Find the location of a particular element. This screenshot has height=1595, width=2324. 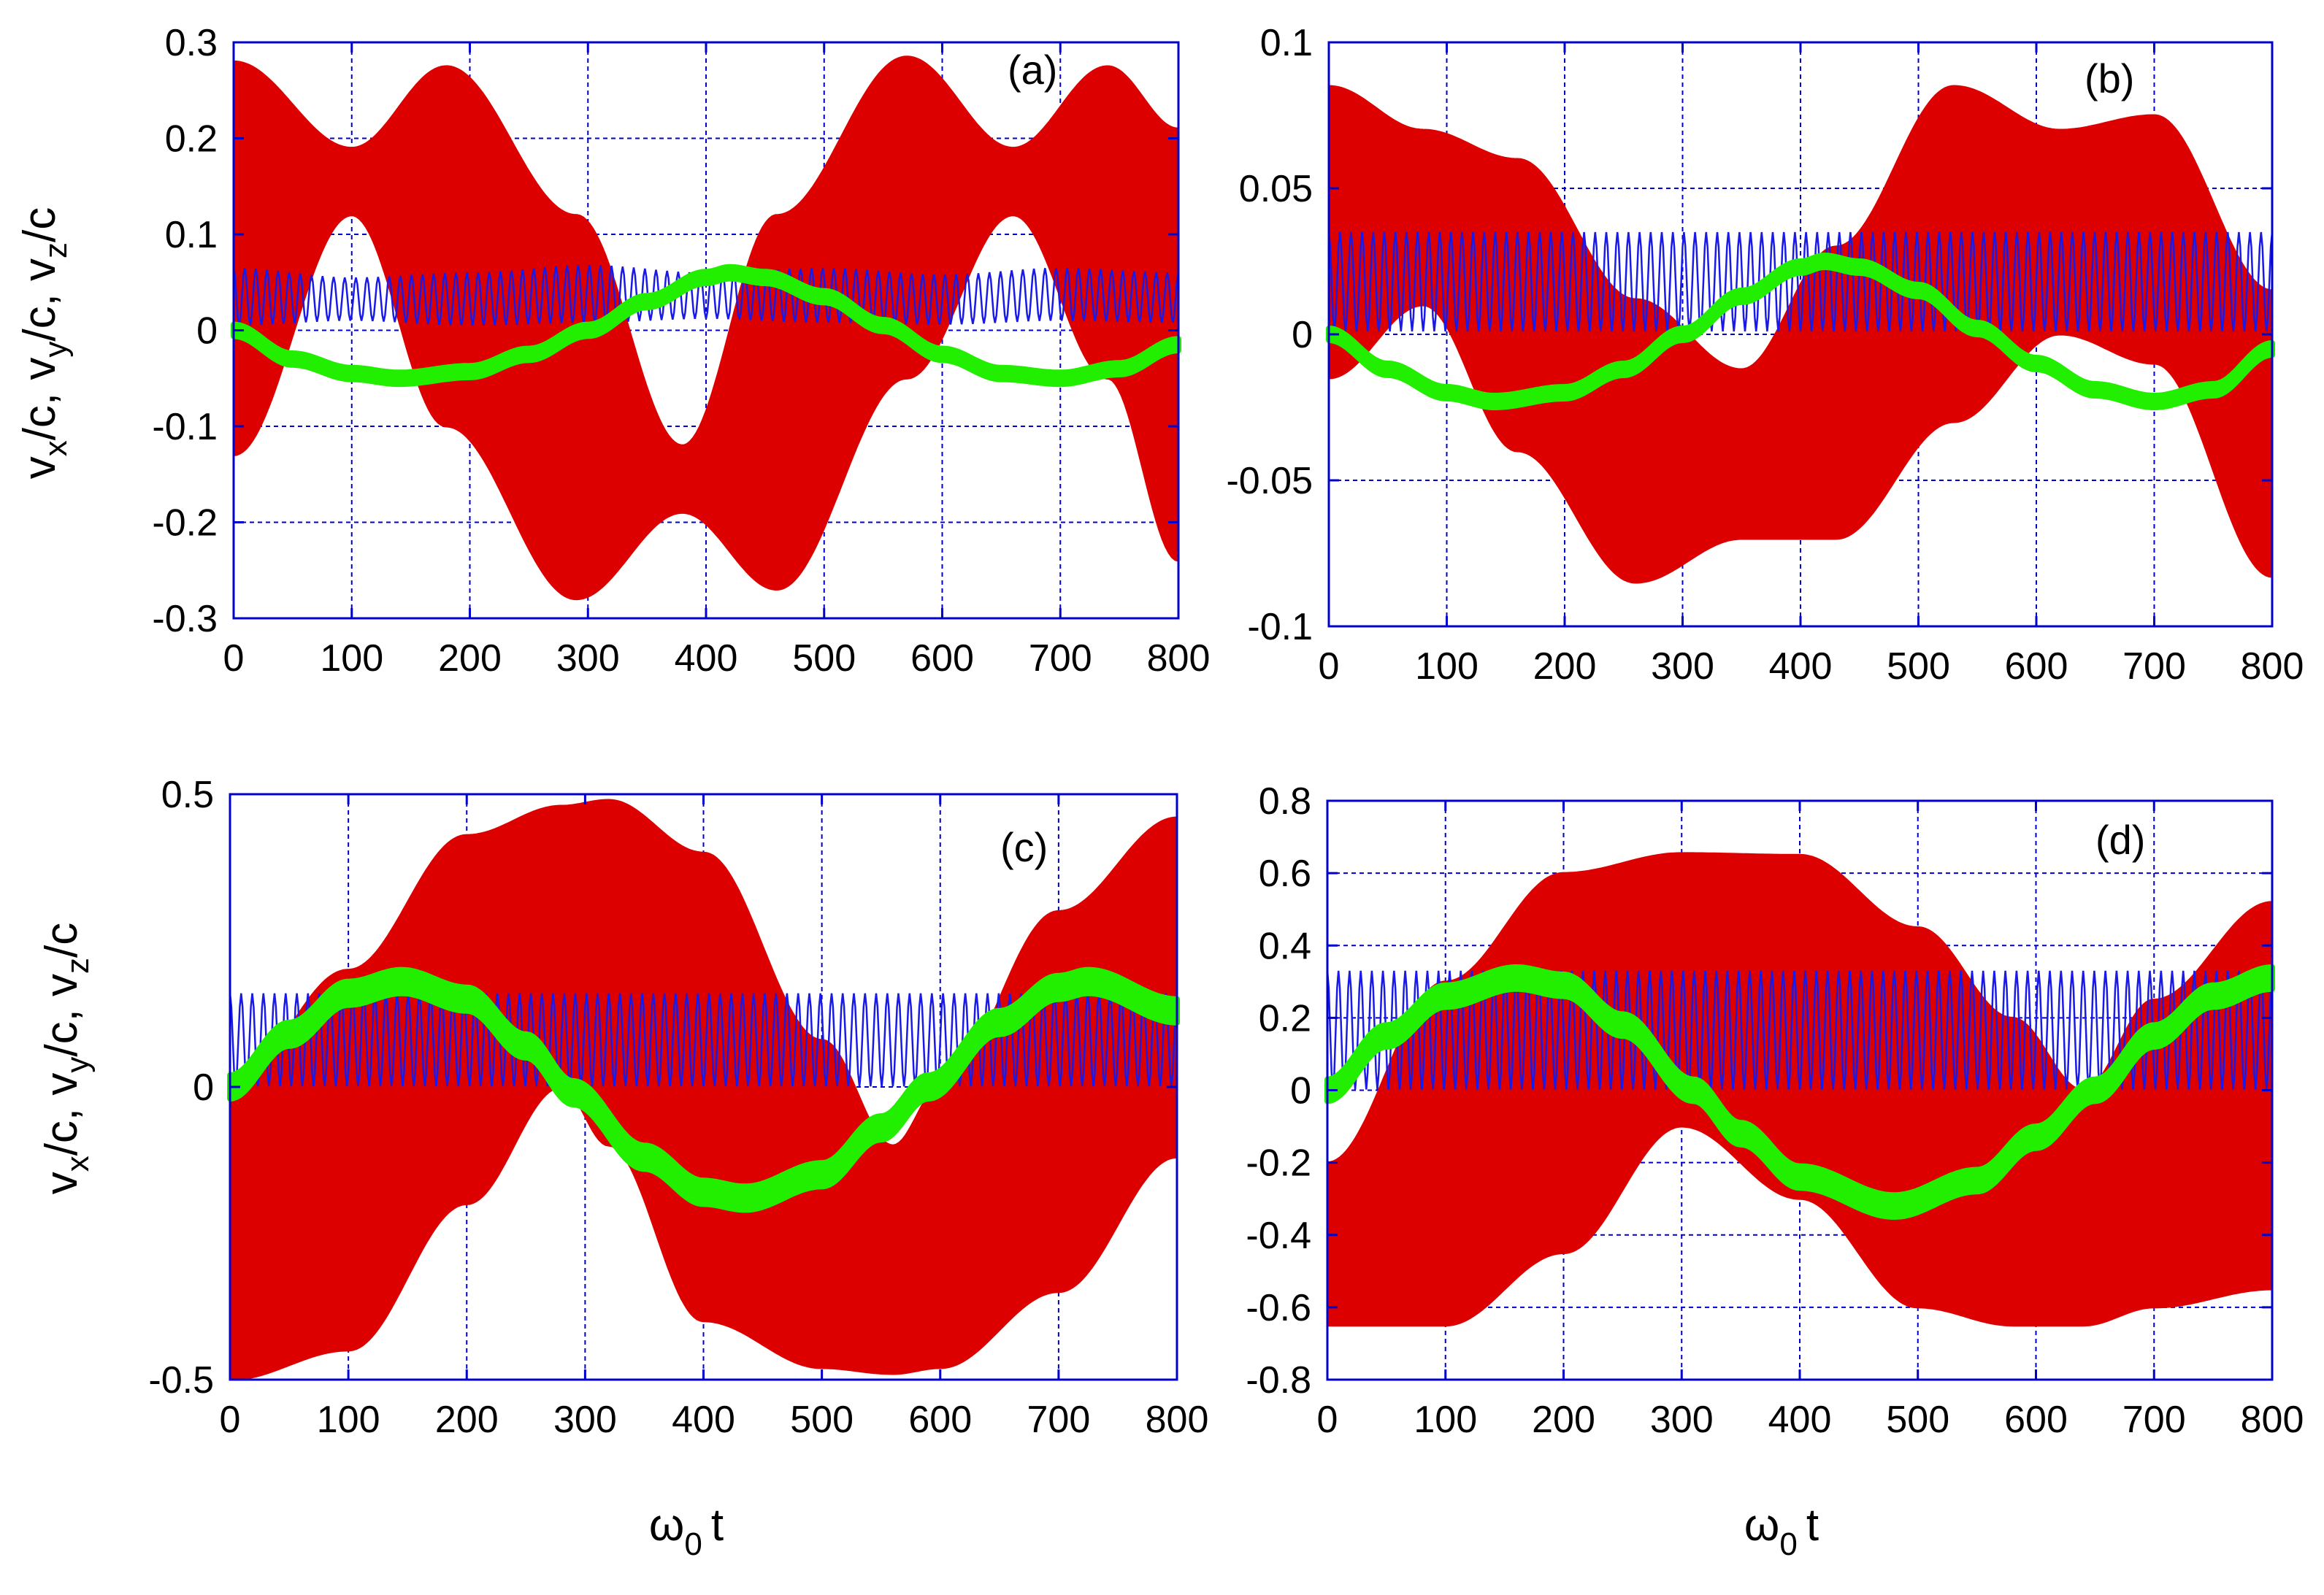

panel-b-x-tick-label: 0 is located at coordinates (1329, 666).